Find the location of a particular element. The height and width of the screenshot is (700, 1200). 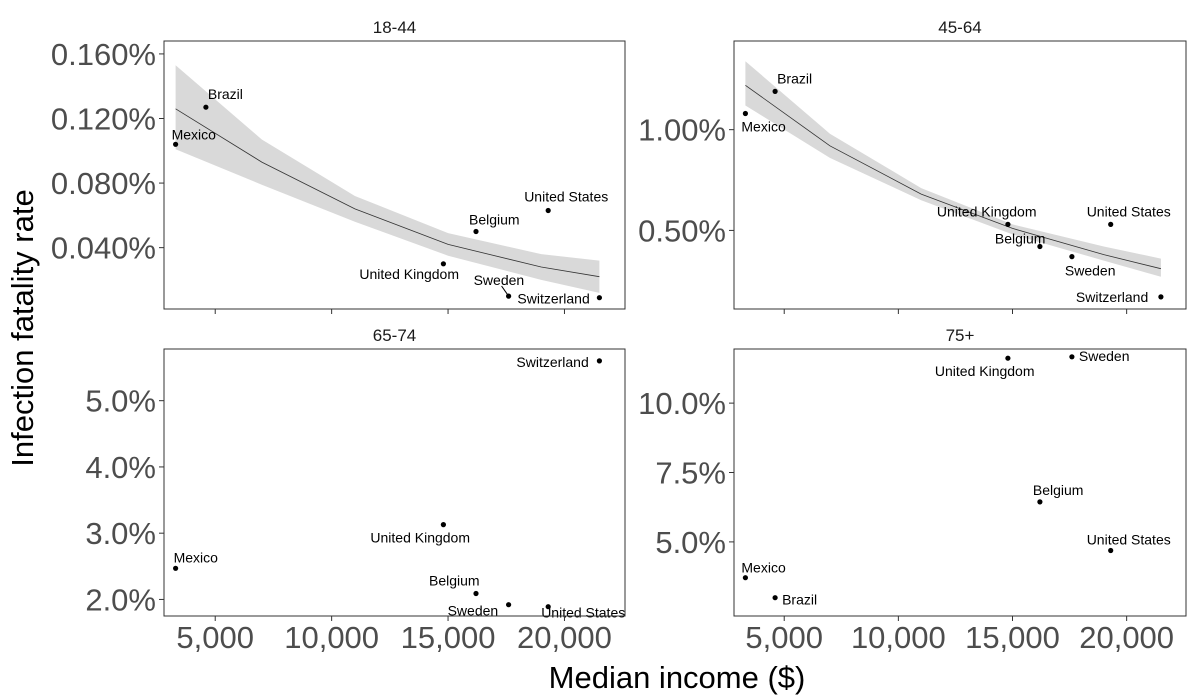

panel-title: 65-74 is located at coordinates (394, 335).